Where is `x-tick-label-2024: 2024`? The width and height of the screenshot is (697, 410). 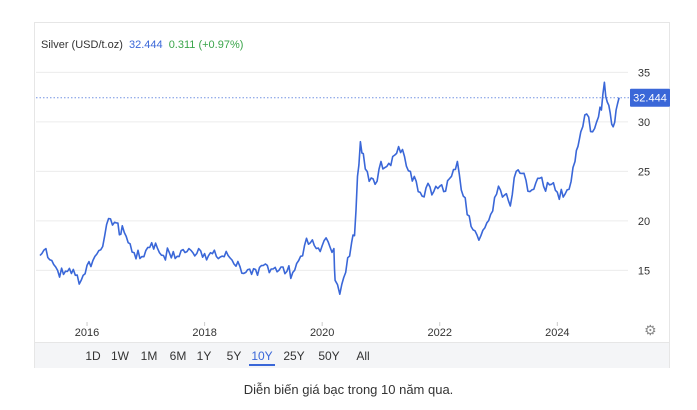 x-tick-label-2024: 2024 is located at coordinates (557, 333).